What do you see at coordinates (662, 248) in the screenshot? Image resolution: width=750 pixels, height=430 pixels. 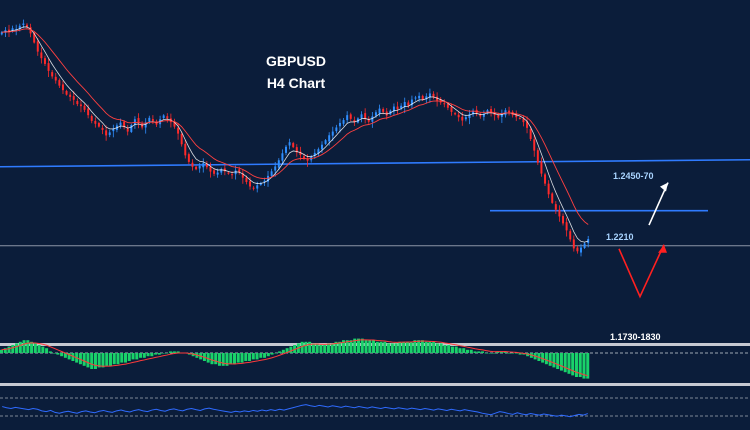 I see `projection-arrow-head` at bounding box center [662, 248].